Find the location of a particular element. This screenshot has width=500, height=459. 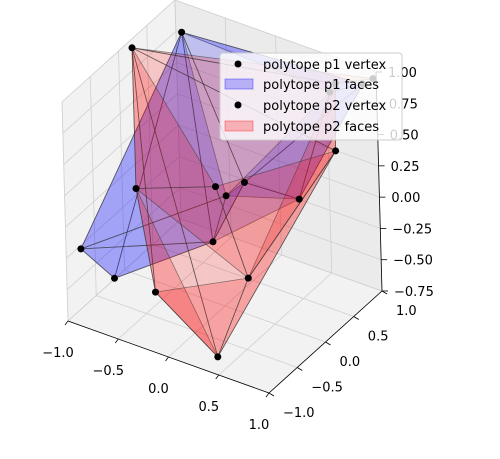

y-tick-label: 1.0 is located at coordinates (406, 311).